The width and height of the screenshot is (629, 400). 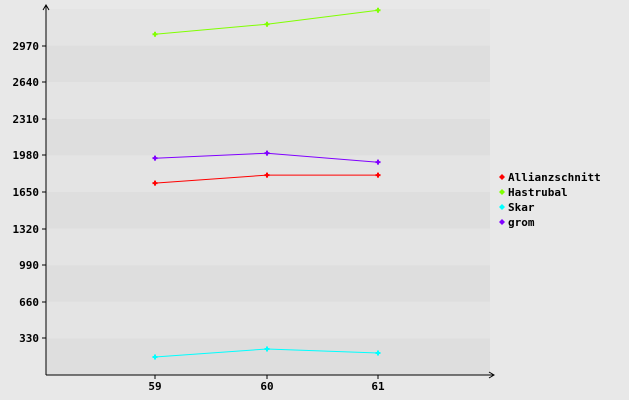 I want to click on legend-label: Hastrubal, so click(x=538, y=192).